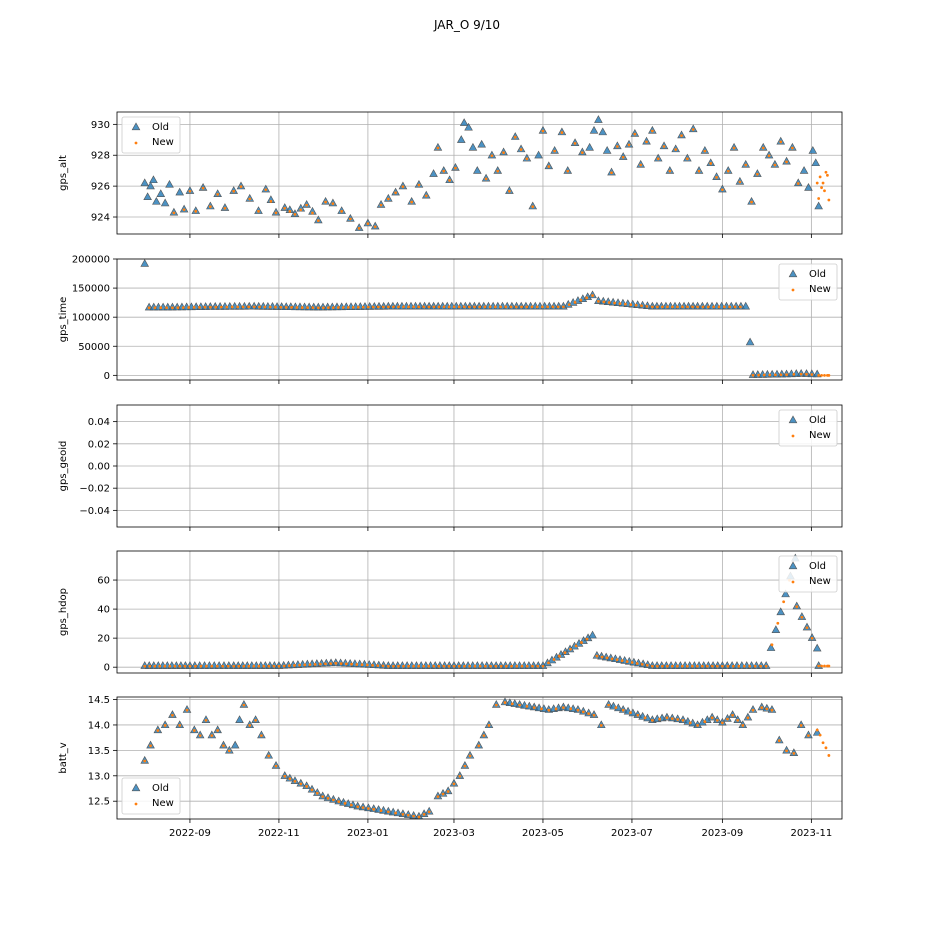  Describe the element at coordinates (99, 467) in the screenshot. I see `y-tick-label: 0.00` at that location.